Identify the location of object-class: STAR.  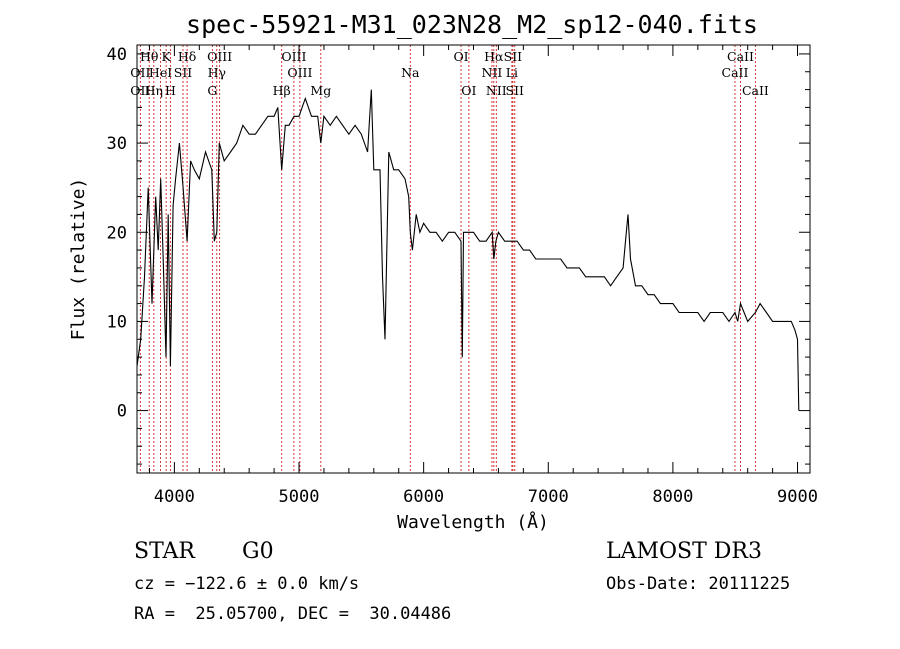
(164, 551).